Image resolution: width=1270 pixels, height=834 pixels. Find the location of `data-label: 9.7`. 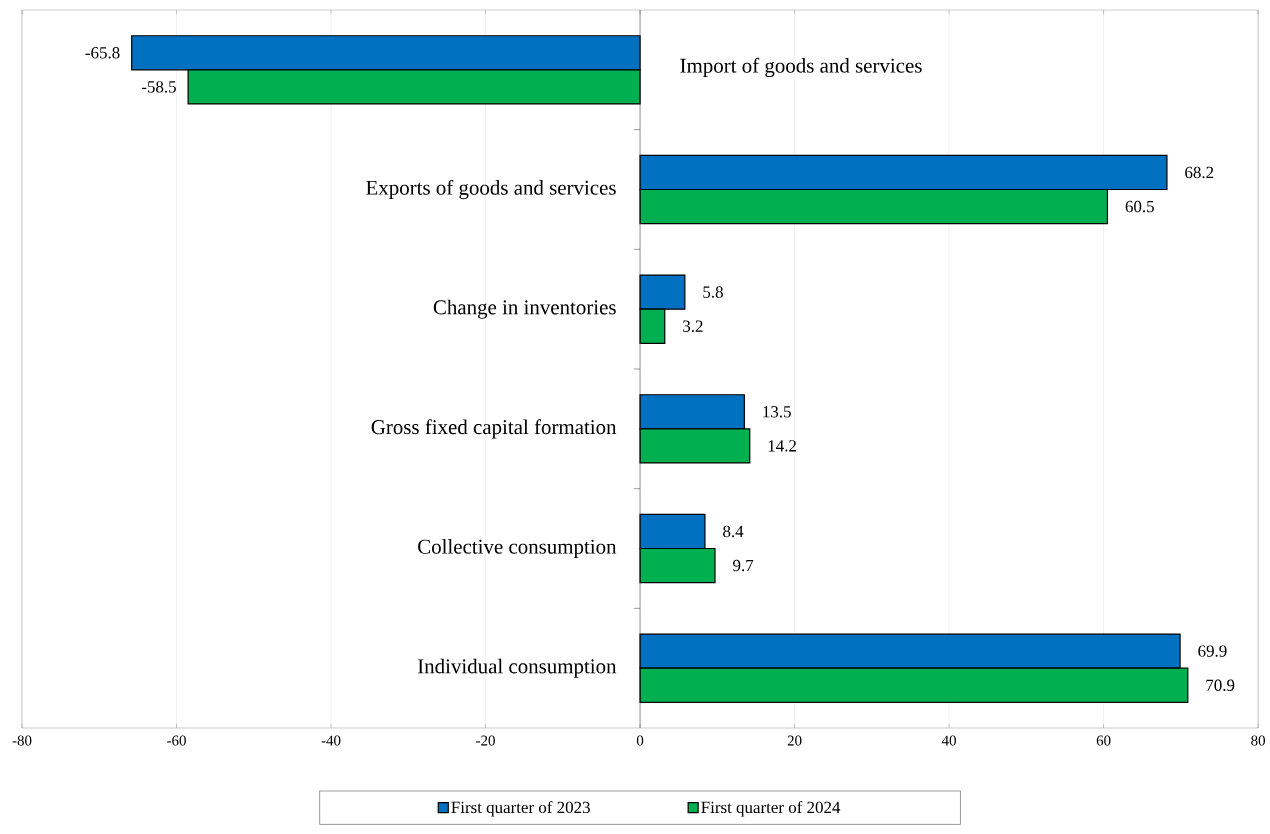

data-label: 9.7 is located at coordinates (743, 565).